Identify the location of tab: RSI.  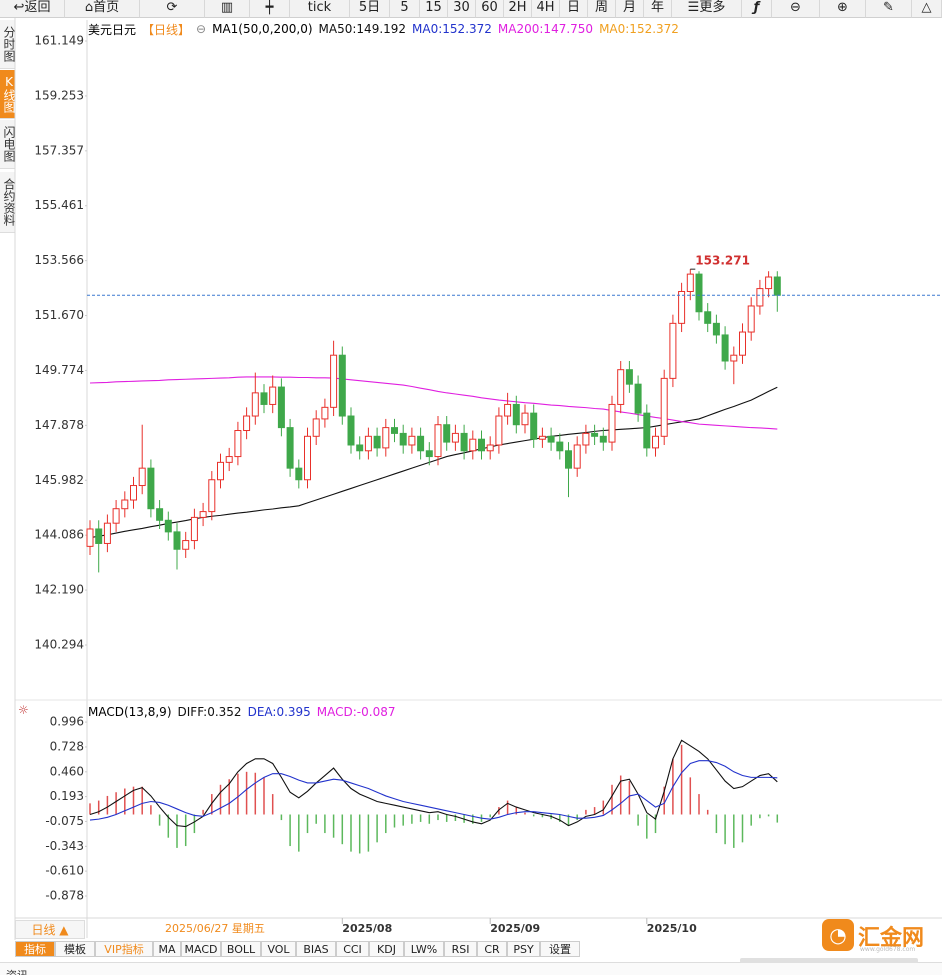
(460, 949).